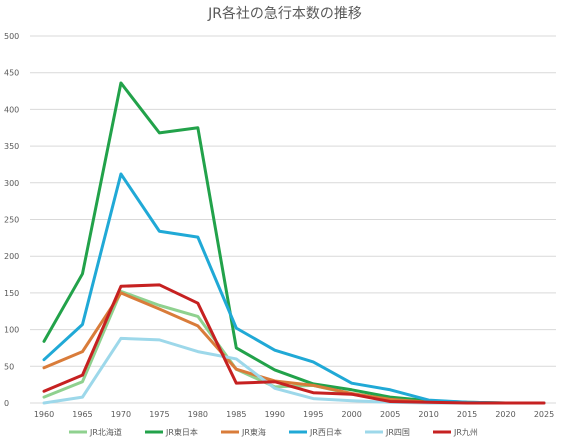  I want to click on y-axis-ticks: 0 50 100 150 200 250 300 350 400 450 500, so click(11, 220).